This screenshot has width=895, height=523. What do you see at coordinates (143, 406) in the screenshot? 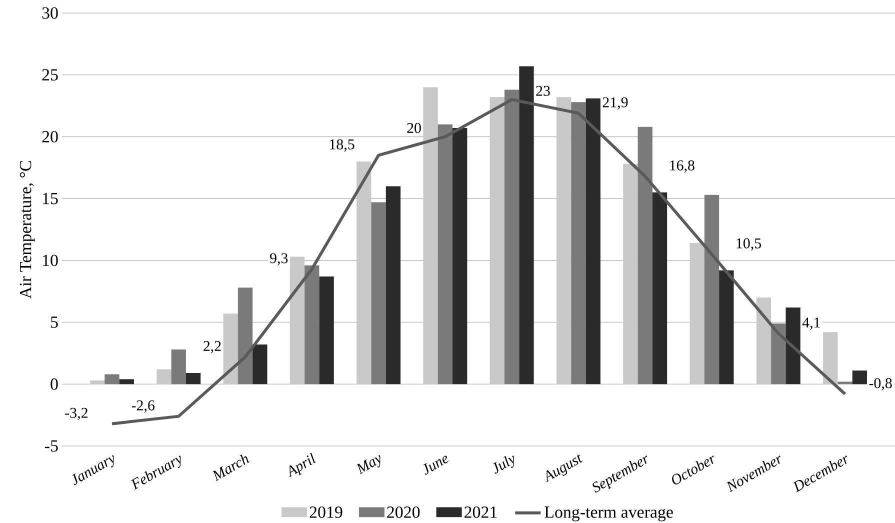
I see `data-label: -2,6` at bounding box center [143, 406].